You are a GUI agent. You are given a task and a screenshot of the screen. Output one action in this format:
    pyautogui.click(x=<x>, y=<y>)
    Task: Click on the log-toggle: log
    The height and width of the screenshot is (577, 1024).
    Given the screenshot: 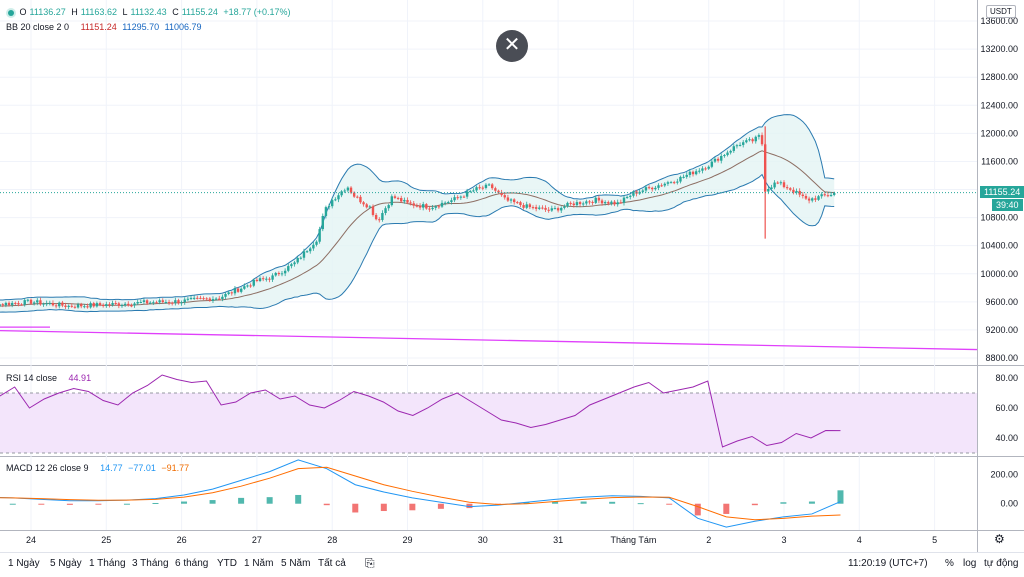 What is the action you would take?
    pyautogui.click(x=970, y=563)
    